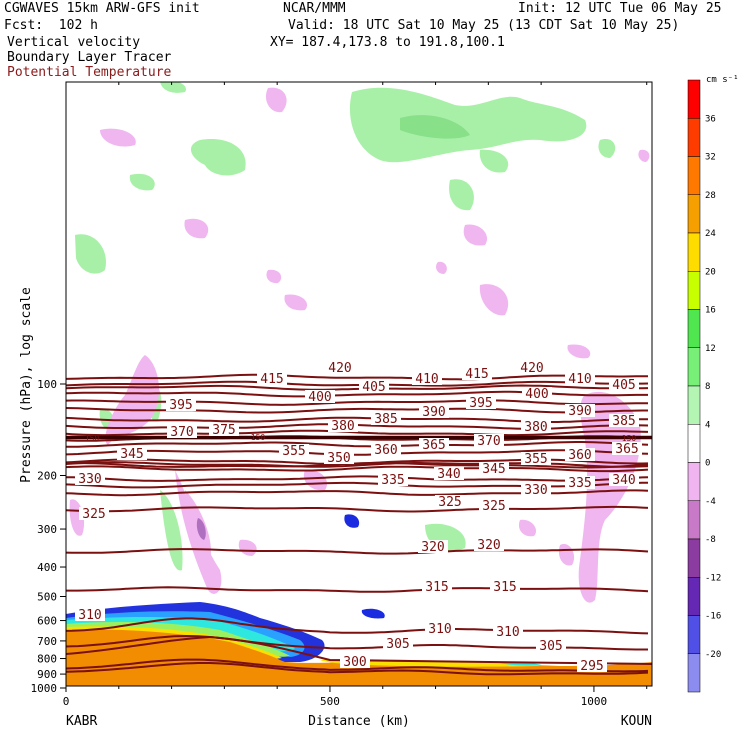 The width and height of the screenshot is (740, 740). I want to click on isentrope-label: 380, so click(535, 427).